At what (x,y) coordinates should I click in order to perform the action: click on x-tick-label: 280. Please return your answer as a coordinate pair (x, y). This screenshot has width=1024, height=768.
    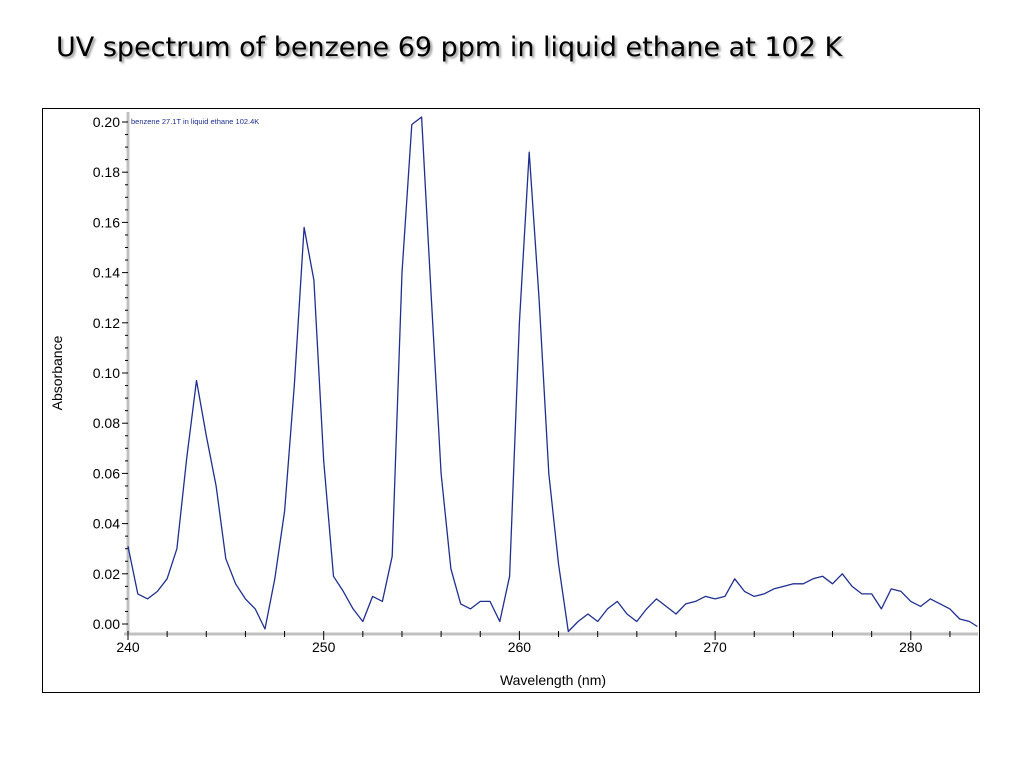
    Looking at the image, I should click on (911, 647).